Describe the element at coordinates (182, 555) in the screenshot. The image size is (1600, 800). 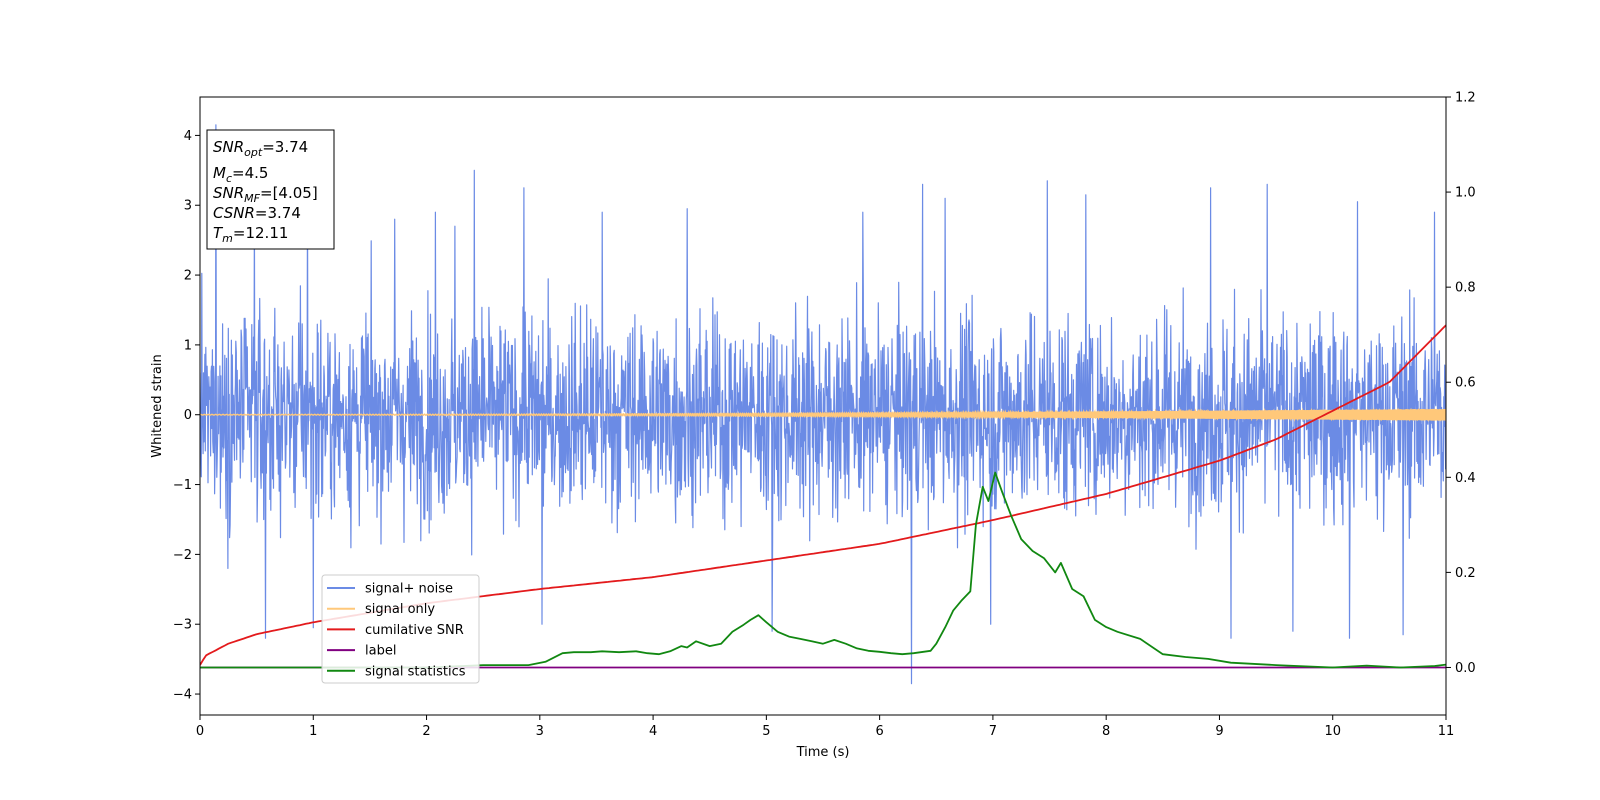
I see `y-left-tick-label: −2` at that location.